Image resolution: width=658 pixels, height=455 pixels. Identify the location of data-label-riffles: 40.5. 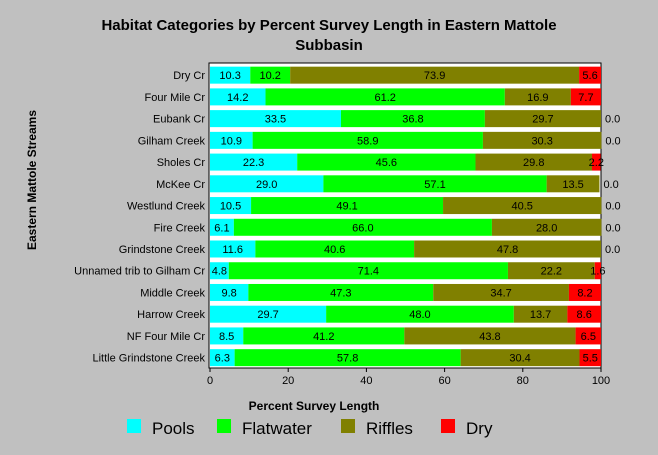
(521, 207).